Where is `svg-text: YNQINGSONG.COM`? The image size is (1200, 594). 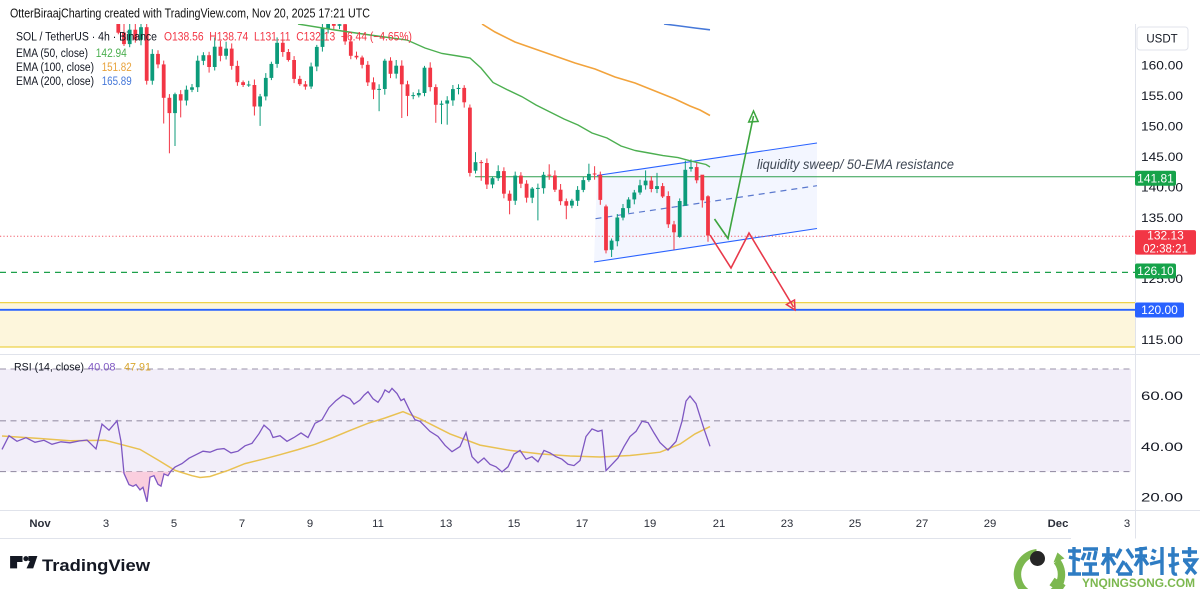
svg-text: YNQINGSONG.COM is located at coordinates (1138, 582).